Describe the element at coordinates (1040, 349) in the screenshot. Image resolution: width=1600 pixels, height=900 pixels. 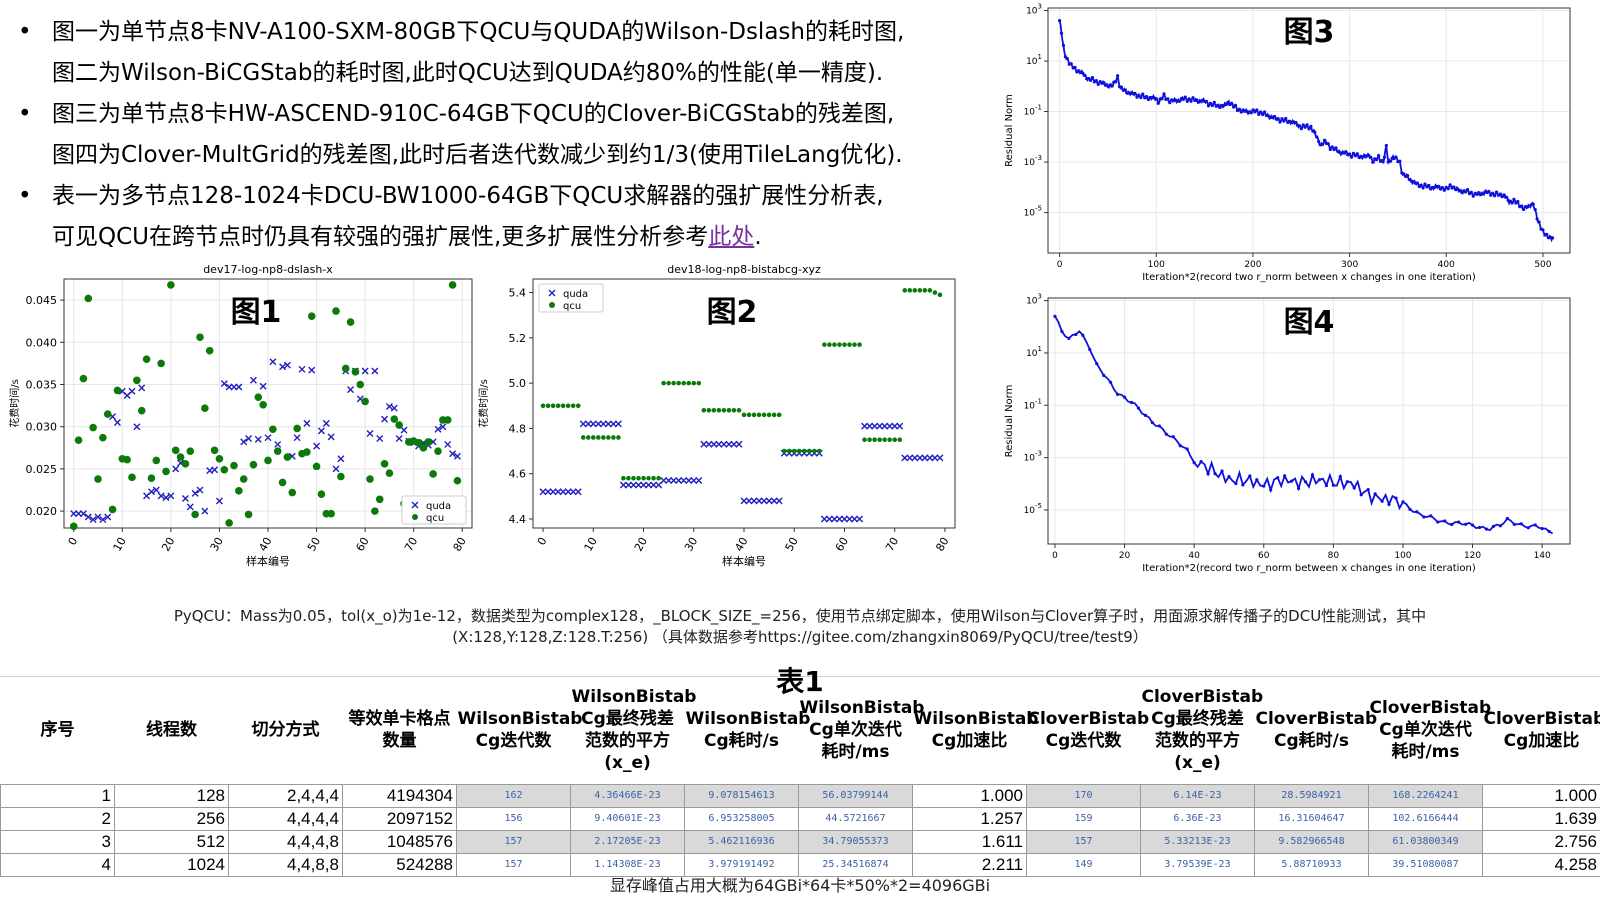
I see `y-tick-exponent: 1` at that location.